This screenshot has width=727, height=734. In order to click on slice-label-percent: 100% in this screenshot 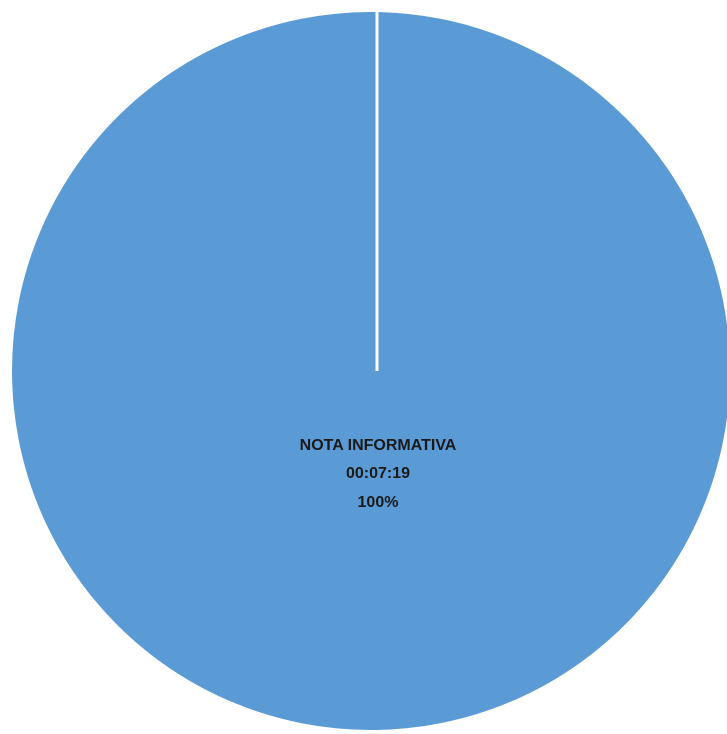, I will do `click(378, 502)`.